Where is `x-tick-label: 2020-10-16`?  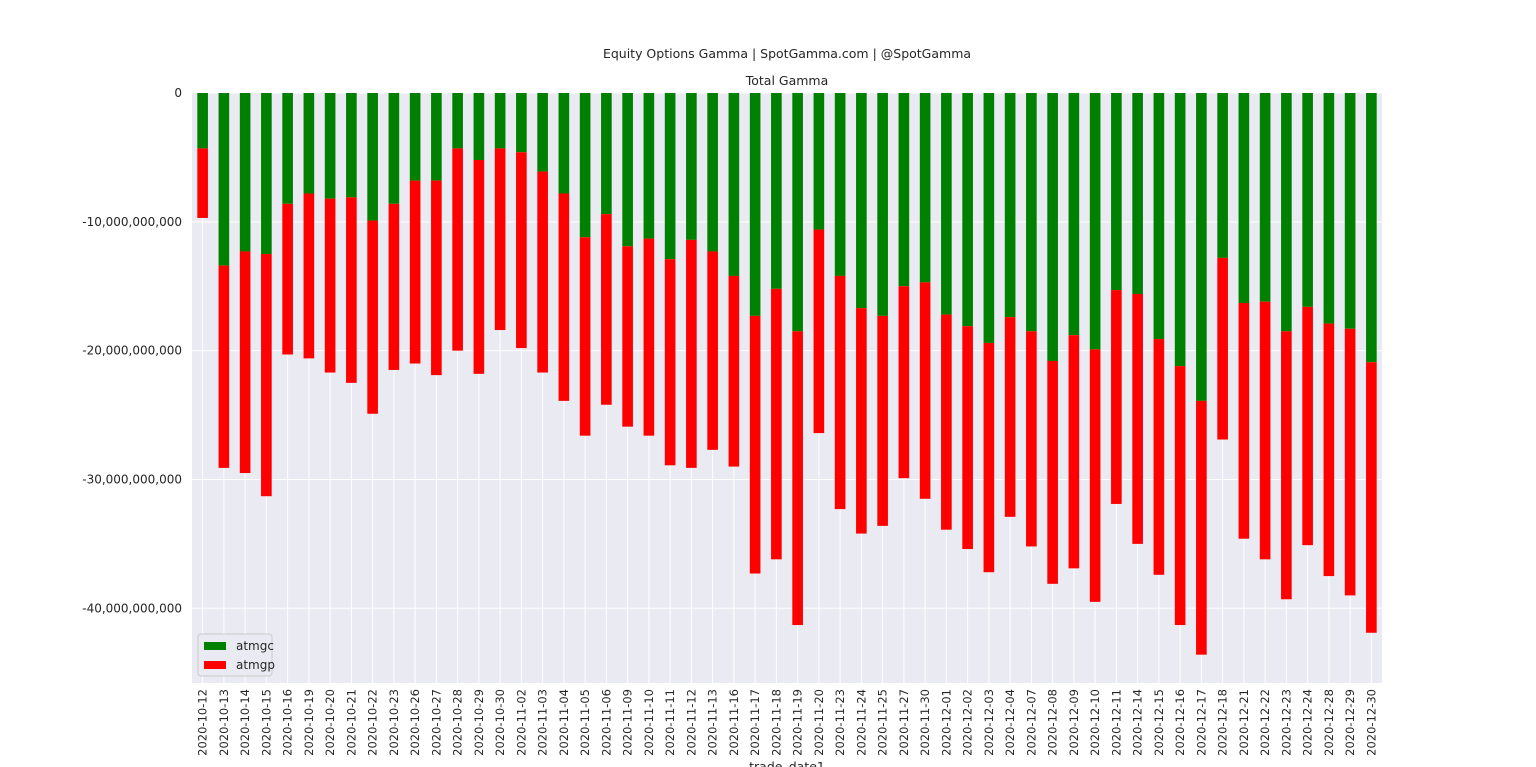 x-tick-label: 2020-10-16 is located at coordinates (288, 722).